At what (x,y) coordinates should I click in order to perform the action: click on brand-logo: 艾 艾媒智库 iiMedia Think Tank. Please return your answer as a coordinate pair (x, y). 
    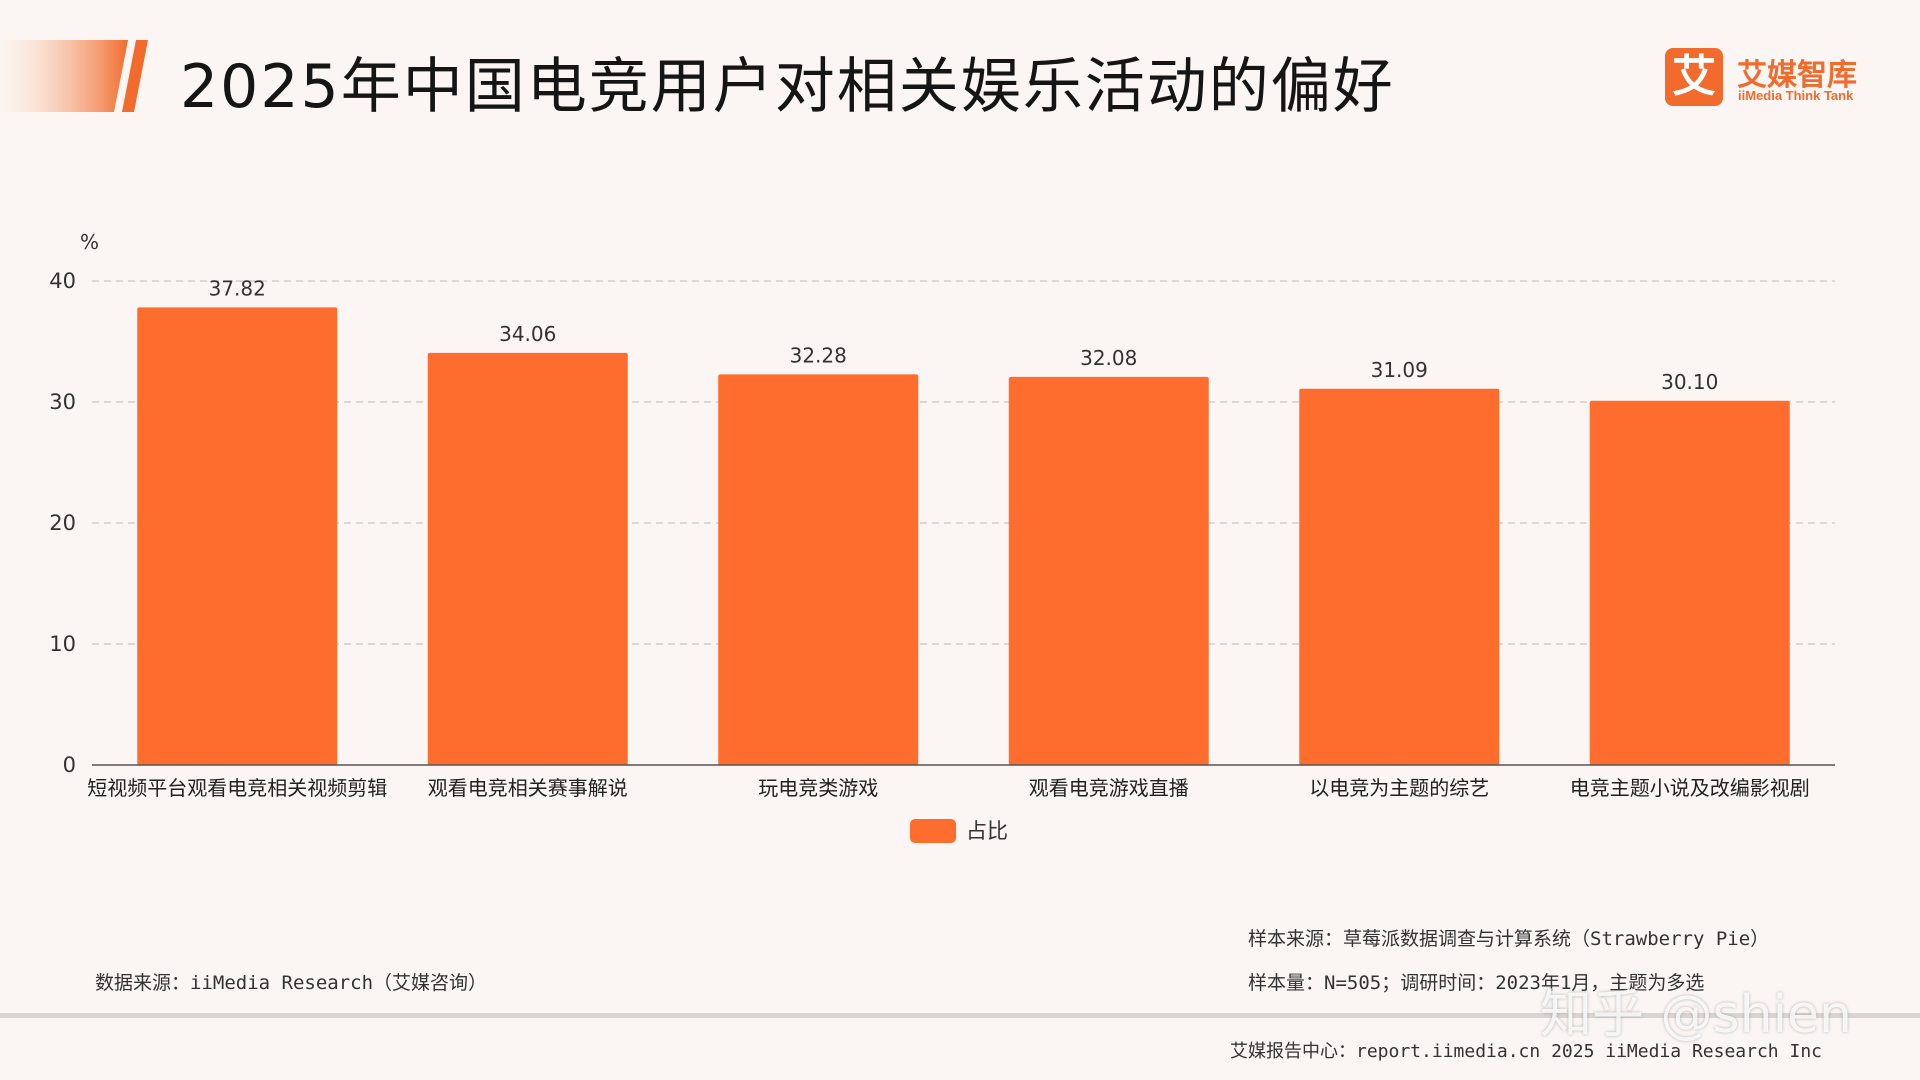
    Looking at the image, I should click on (1765, 78).